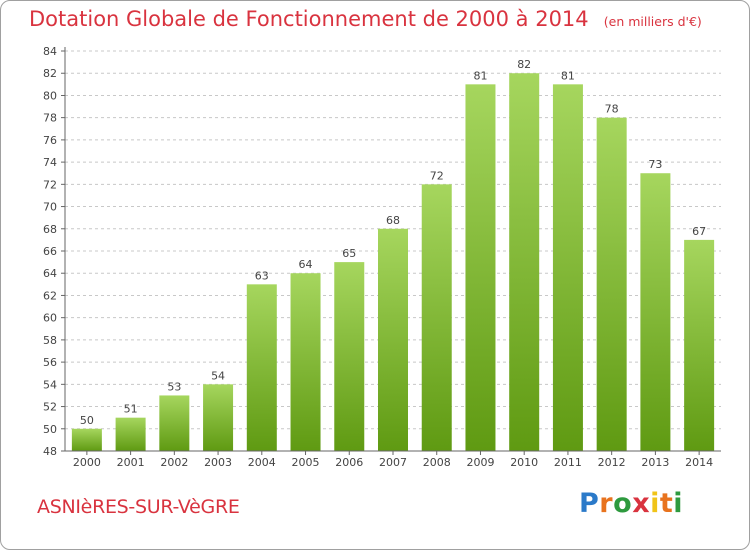  Describe the element at coordinates (50, 429) in the screenshot. I see `y-tick-label: 50` at that location.